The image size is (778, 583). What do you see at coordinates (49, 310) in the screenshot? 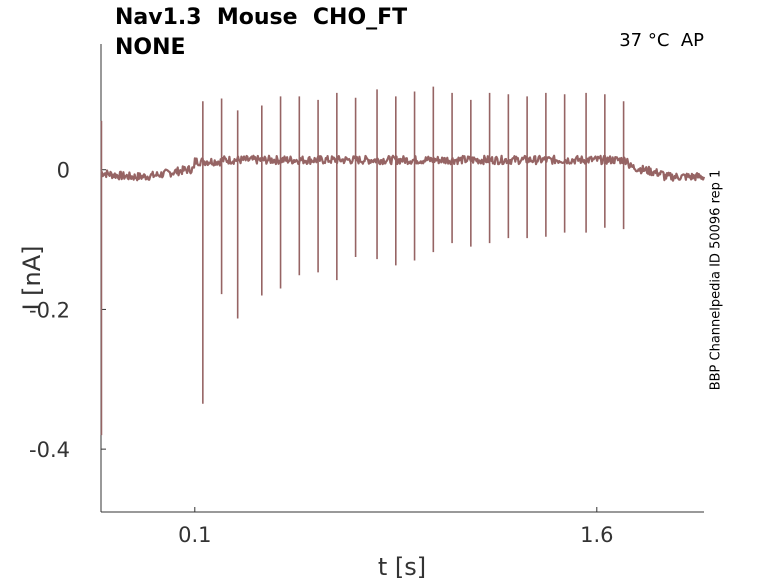
I see `y-tick-label: -0.2` at bounding box center [49, 310].